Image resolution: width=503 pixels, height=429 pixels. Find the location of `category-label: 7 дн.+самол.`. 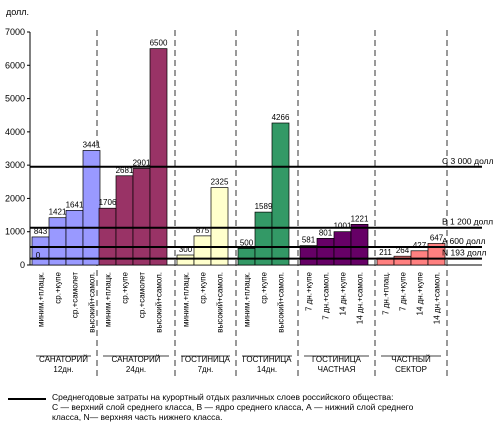

category-label: 7 дн.+самол. is located at coordinates (326, 296).